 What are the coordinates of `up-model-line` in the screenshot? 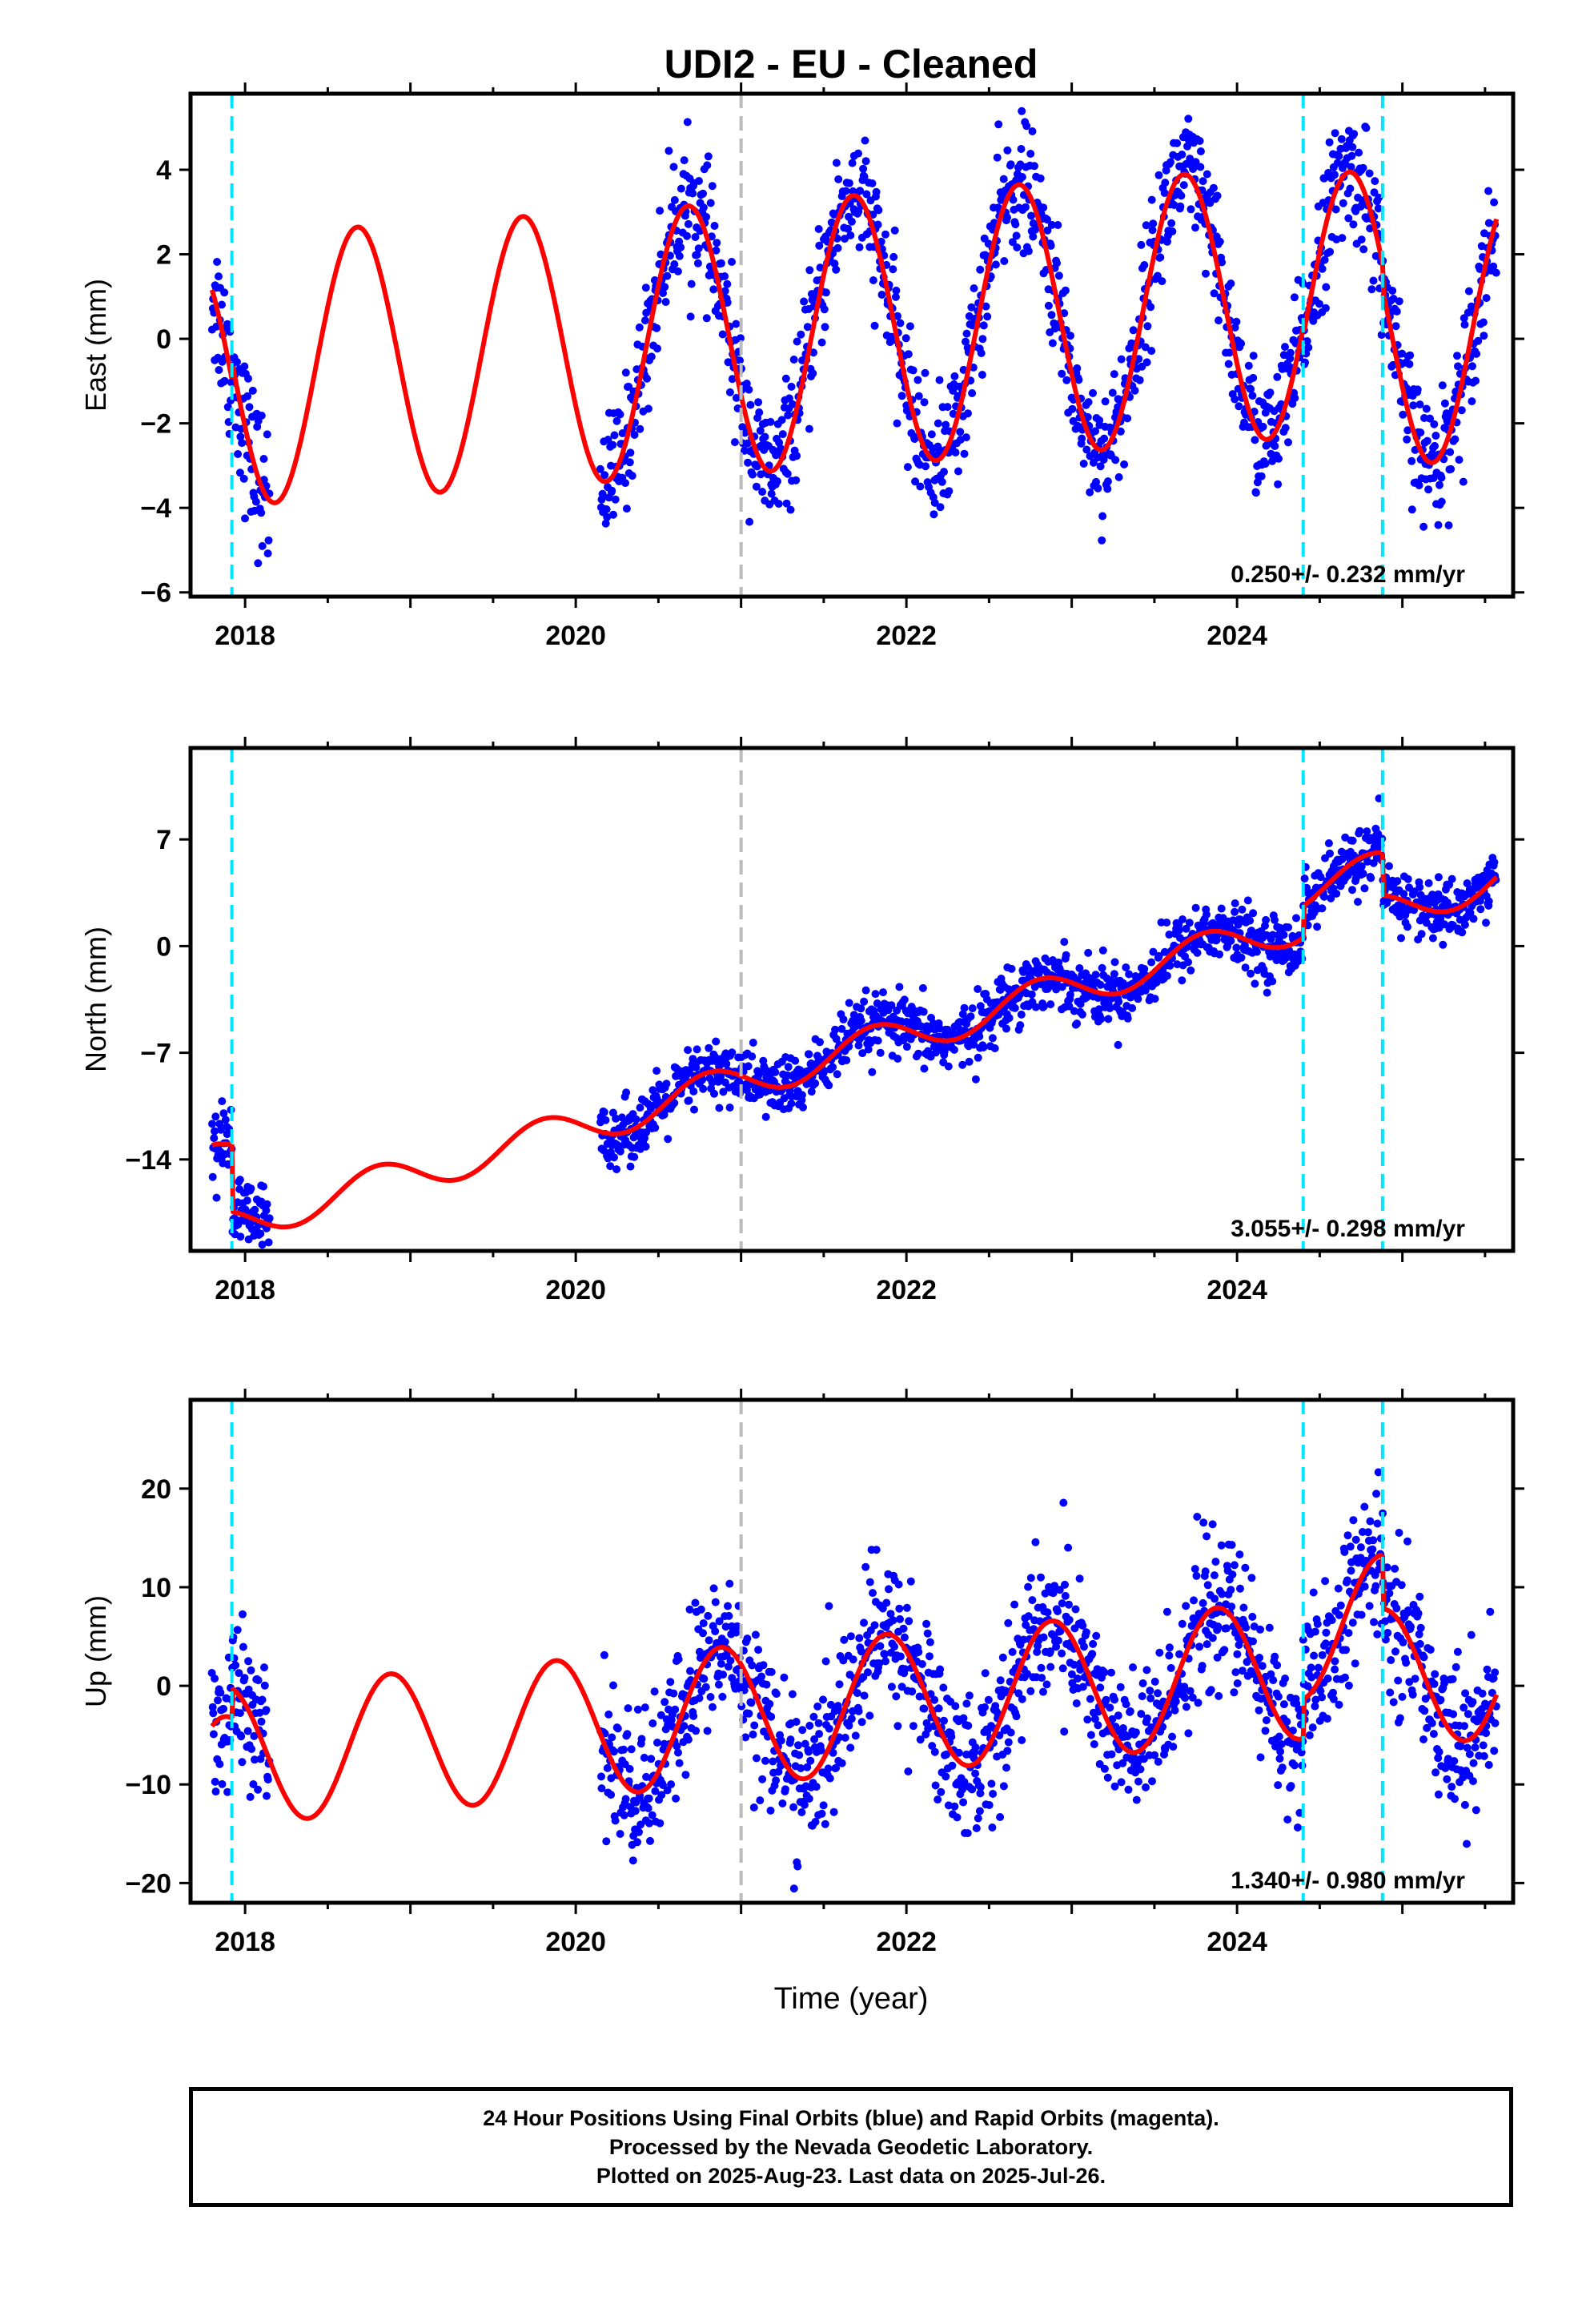 It's located at (1439, 1648).